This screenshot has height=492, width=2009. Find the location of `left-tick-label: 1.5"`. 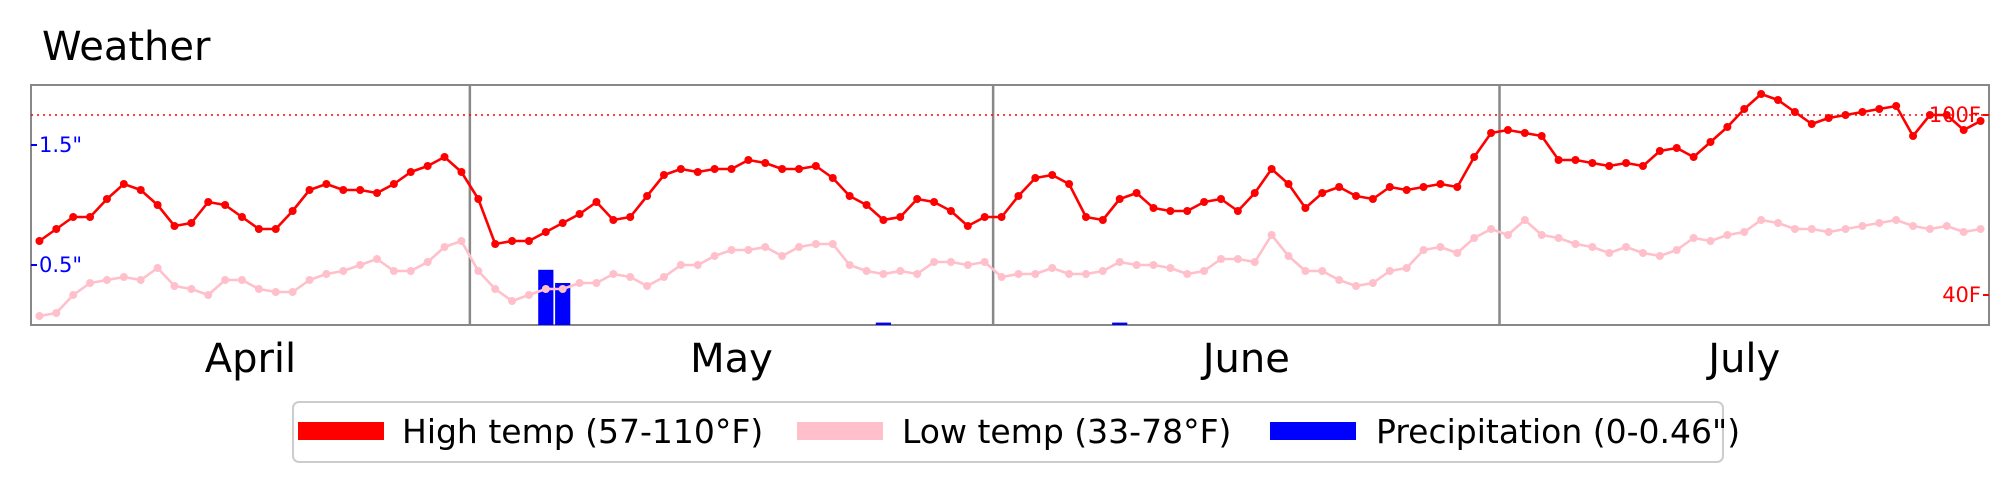

left-tick-label: 1.5" is located at coordinates (60, 145).